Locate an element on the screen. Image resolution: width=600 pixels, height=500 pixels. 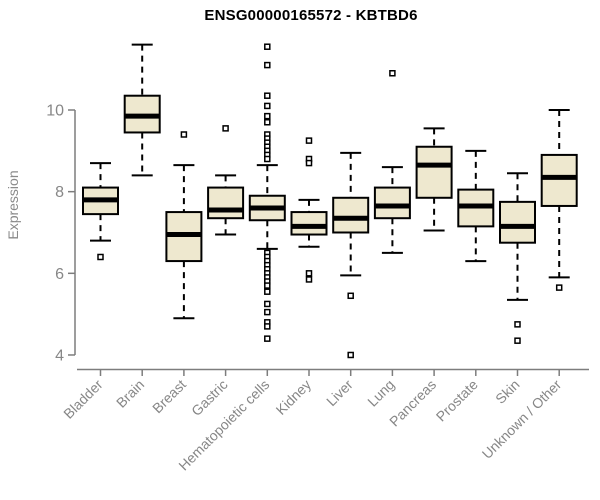
box-brain is located at coordinates (142, 110).